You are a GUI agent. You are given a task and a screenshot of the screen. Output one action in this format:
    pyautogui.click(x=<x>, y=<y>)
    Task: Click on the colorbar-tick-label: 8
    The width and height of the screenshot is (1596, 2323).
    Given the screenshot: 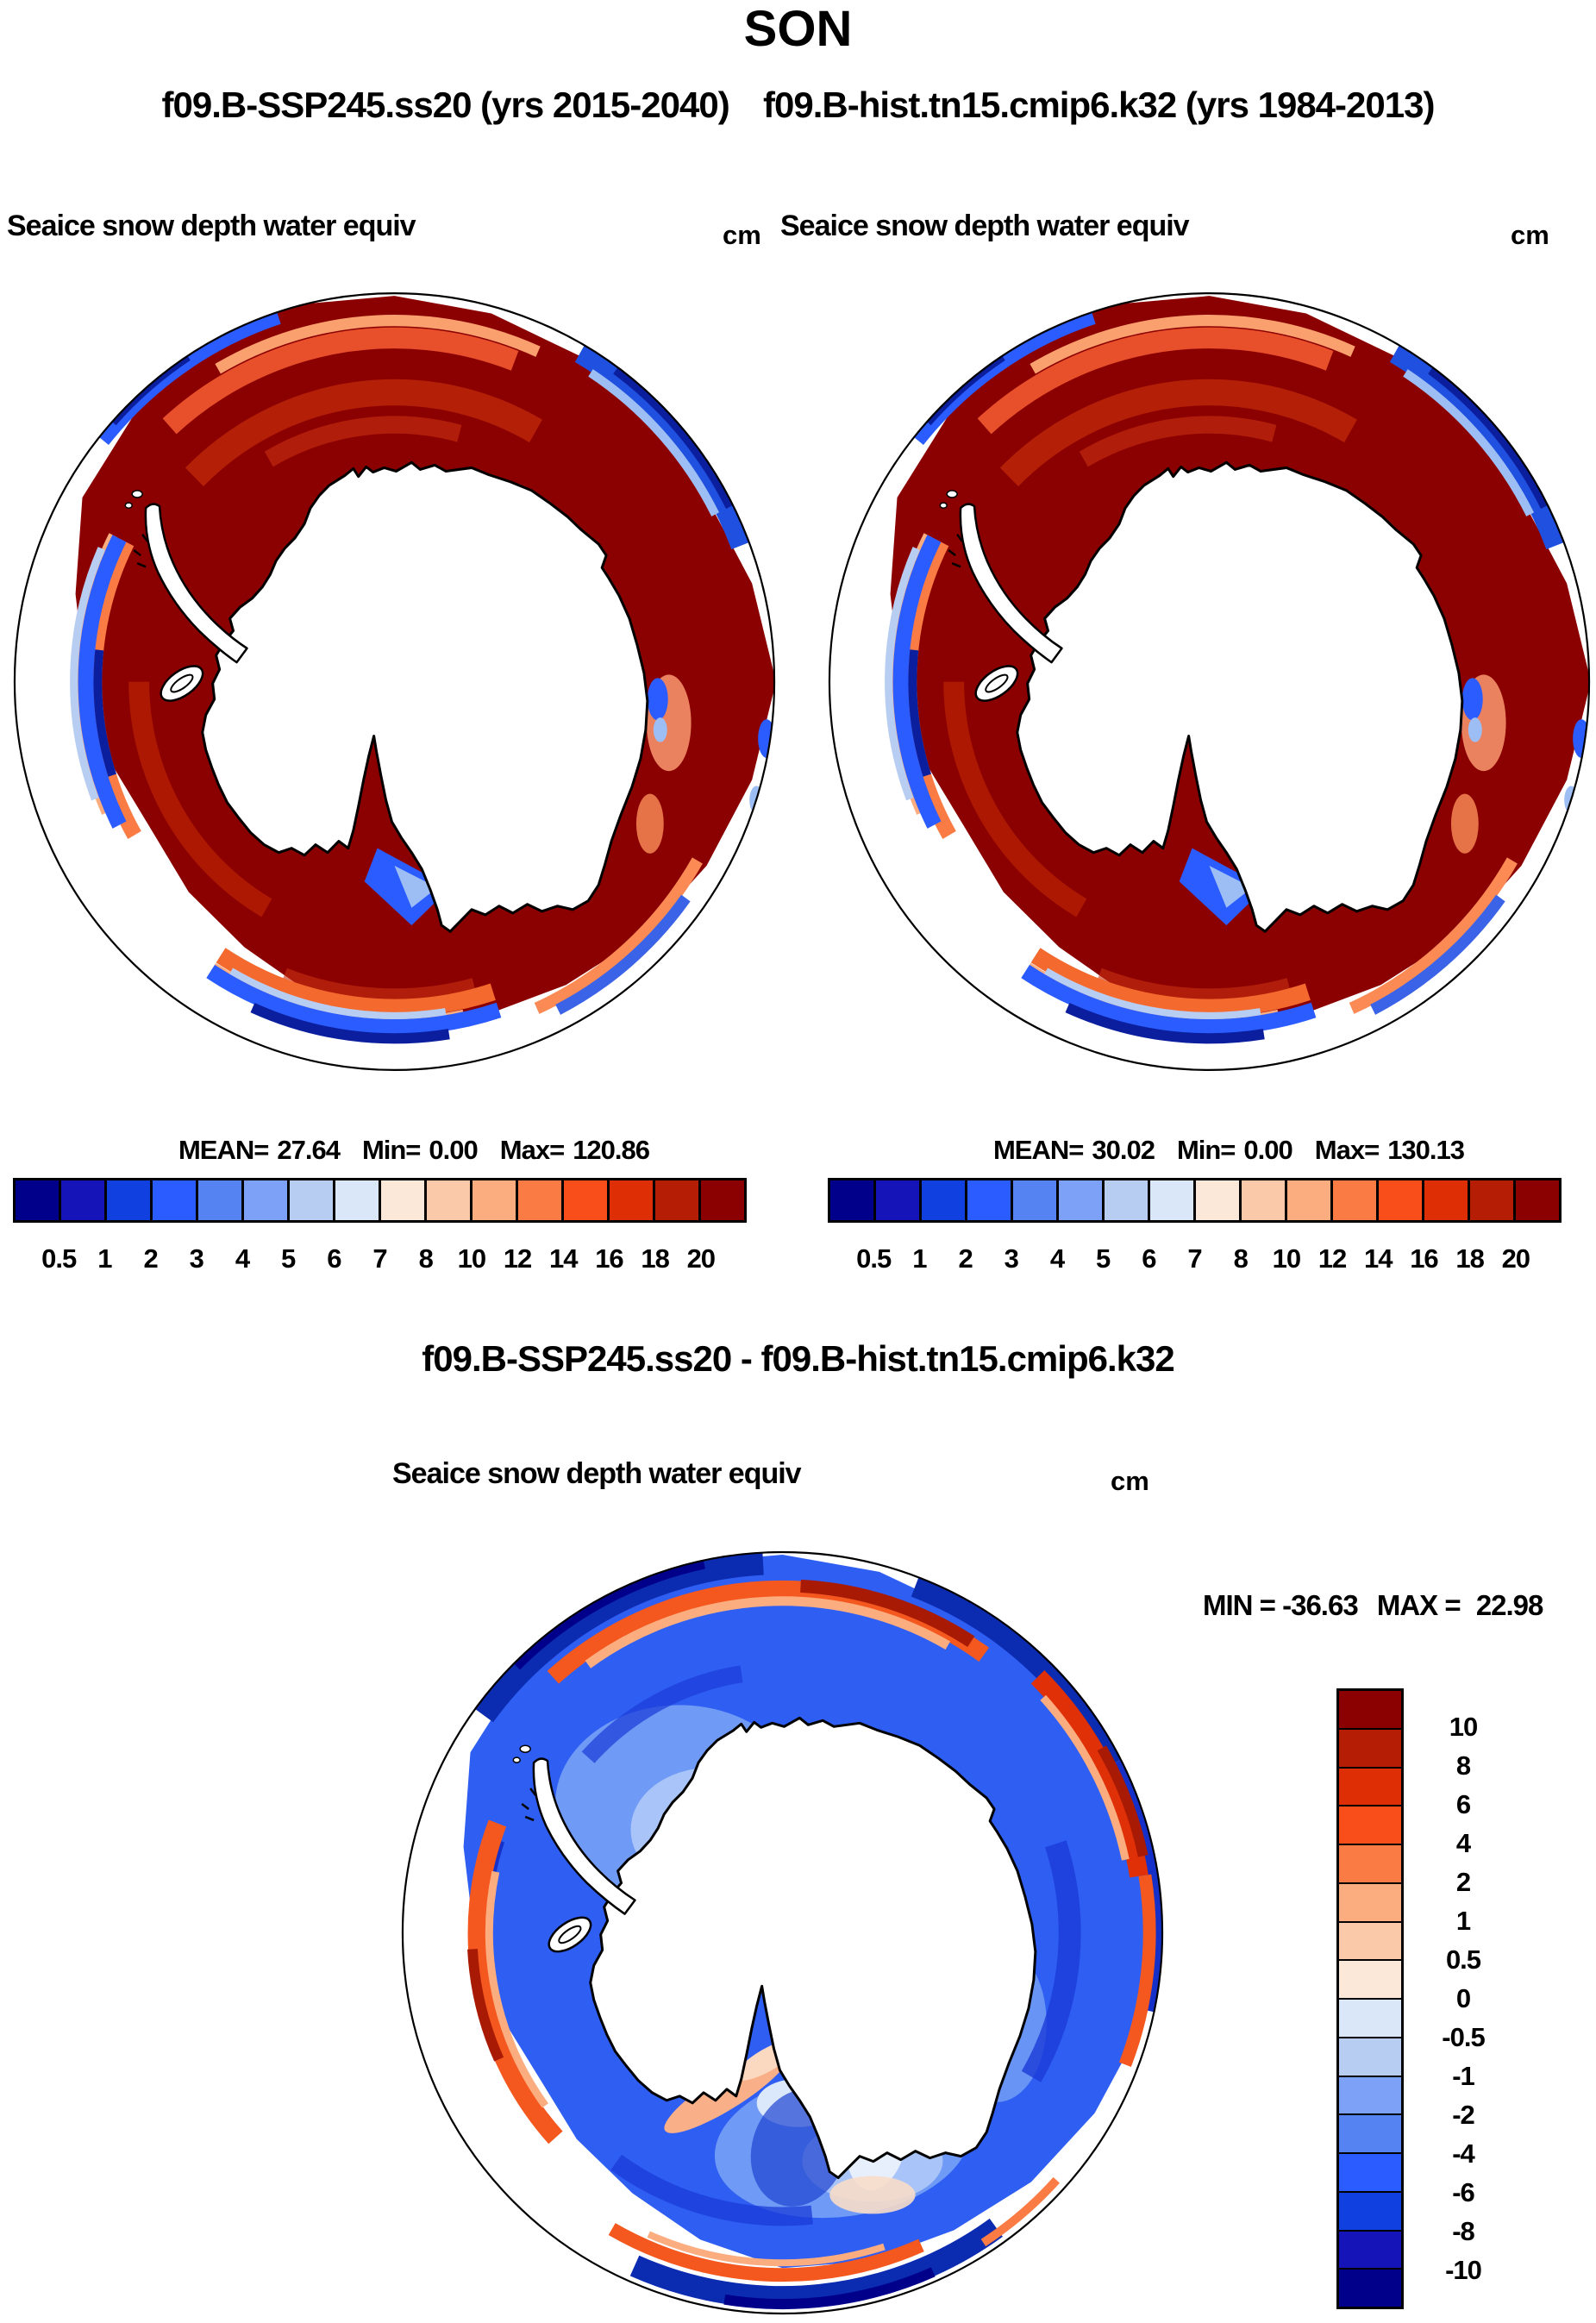 What is the action you would take?
    pyautogui.click(x=1463, y=1765)
    